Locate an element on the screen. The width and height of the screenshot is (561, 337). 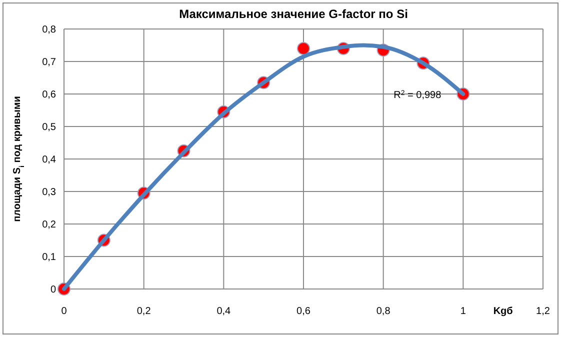
y-tick-label: 0,7 is located at coordinates (49, 62).